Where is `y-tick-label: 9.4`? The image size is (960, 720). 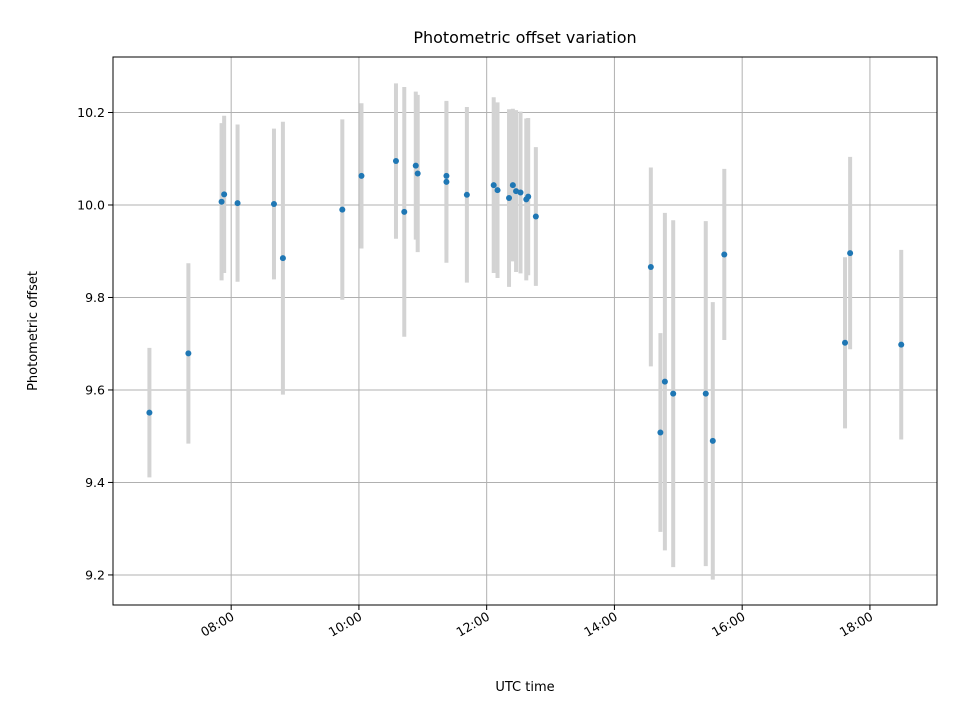
y-tick-label: 9.4 is located at coordinates (95, 482).